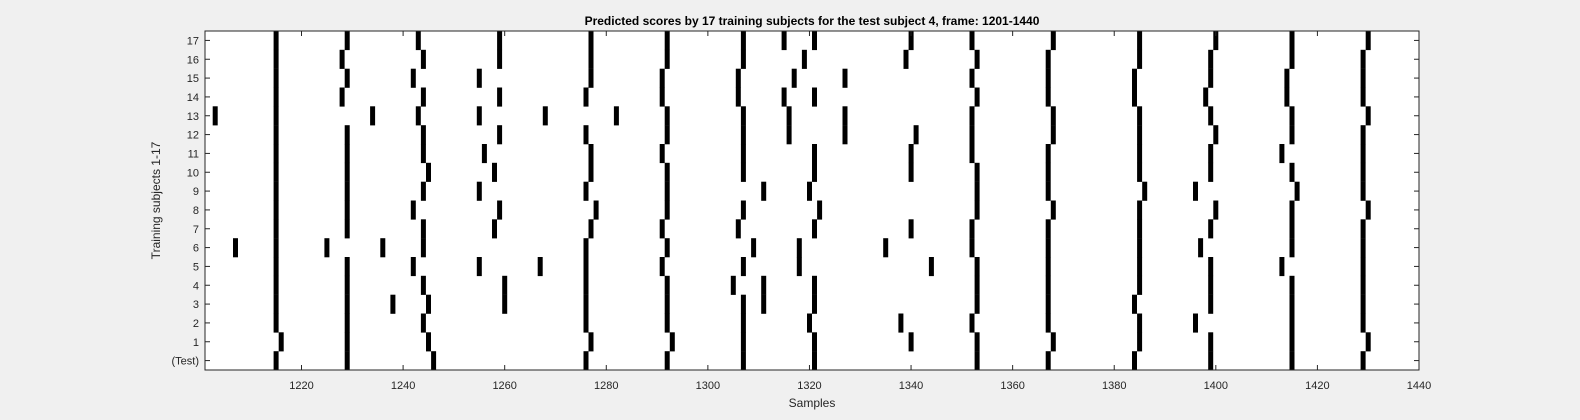 This screenshot has width=1580, height=420. I want to click on x-tick-label: 1240, so click(403, 386).